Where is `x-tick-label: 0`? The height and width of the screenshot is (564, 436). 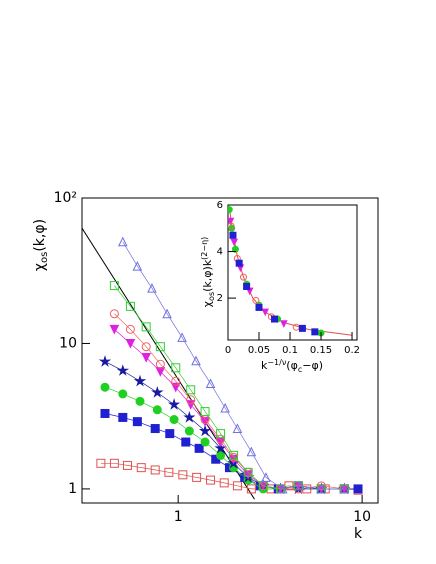
x-tick-label: 0 is located at coordinates (228, 350).